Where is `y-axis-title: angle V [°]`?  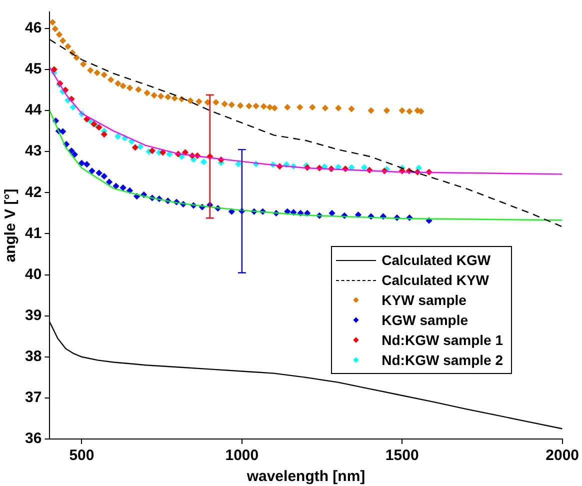 y-axis-title: angle V [°] is located at coordinates (11, 225).